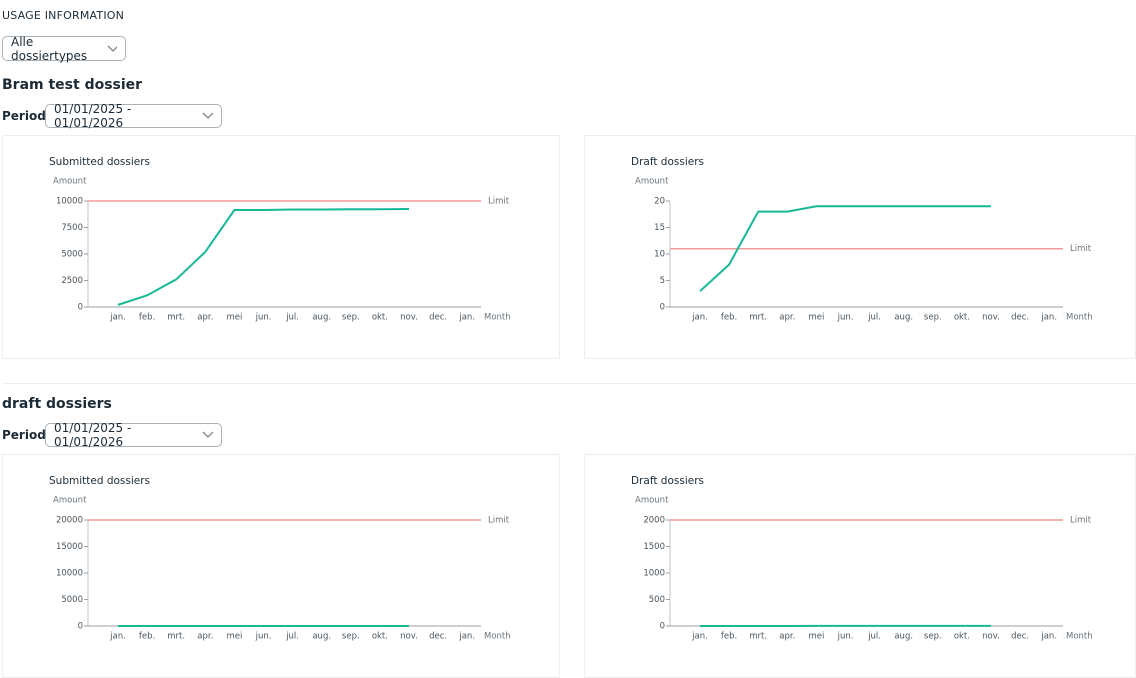  I want to click on type-filter: Alle dossiertypes, so click(64, 48).